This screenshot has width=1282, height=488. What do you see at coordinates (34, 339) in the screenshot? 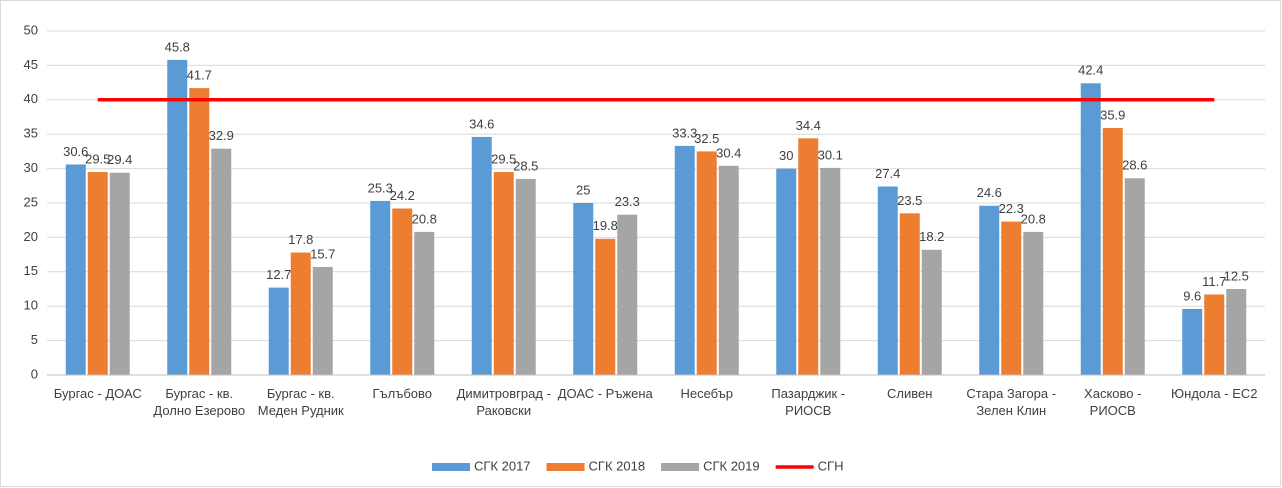
I see `y-tick-label: 5` at bounding box center [34, 339].